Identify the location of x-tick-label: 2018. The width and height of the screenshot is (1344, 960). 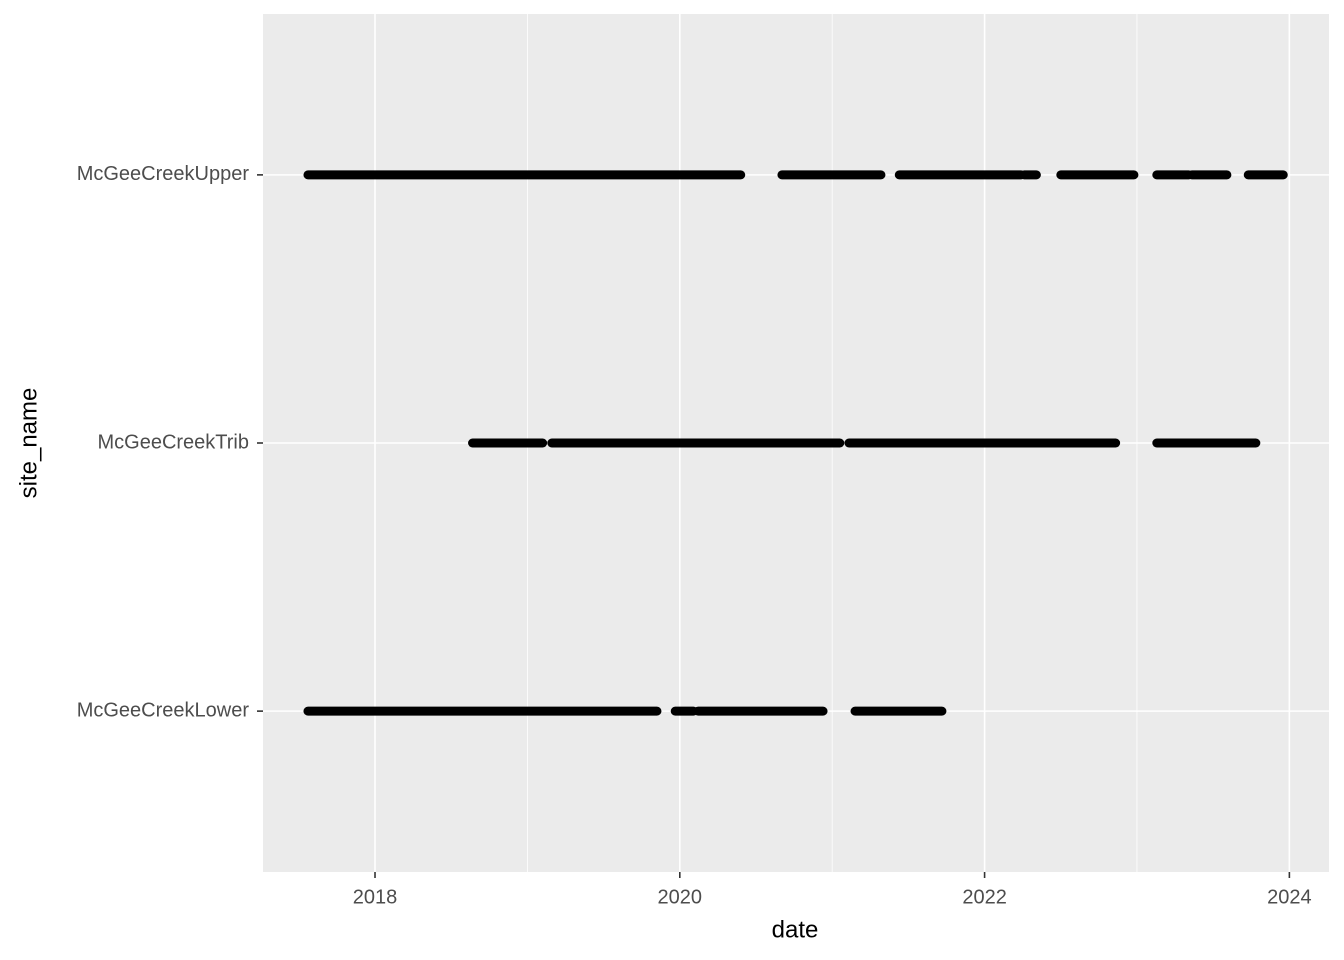
(375, 897).